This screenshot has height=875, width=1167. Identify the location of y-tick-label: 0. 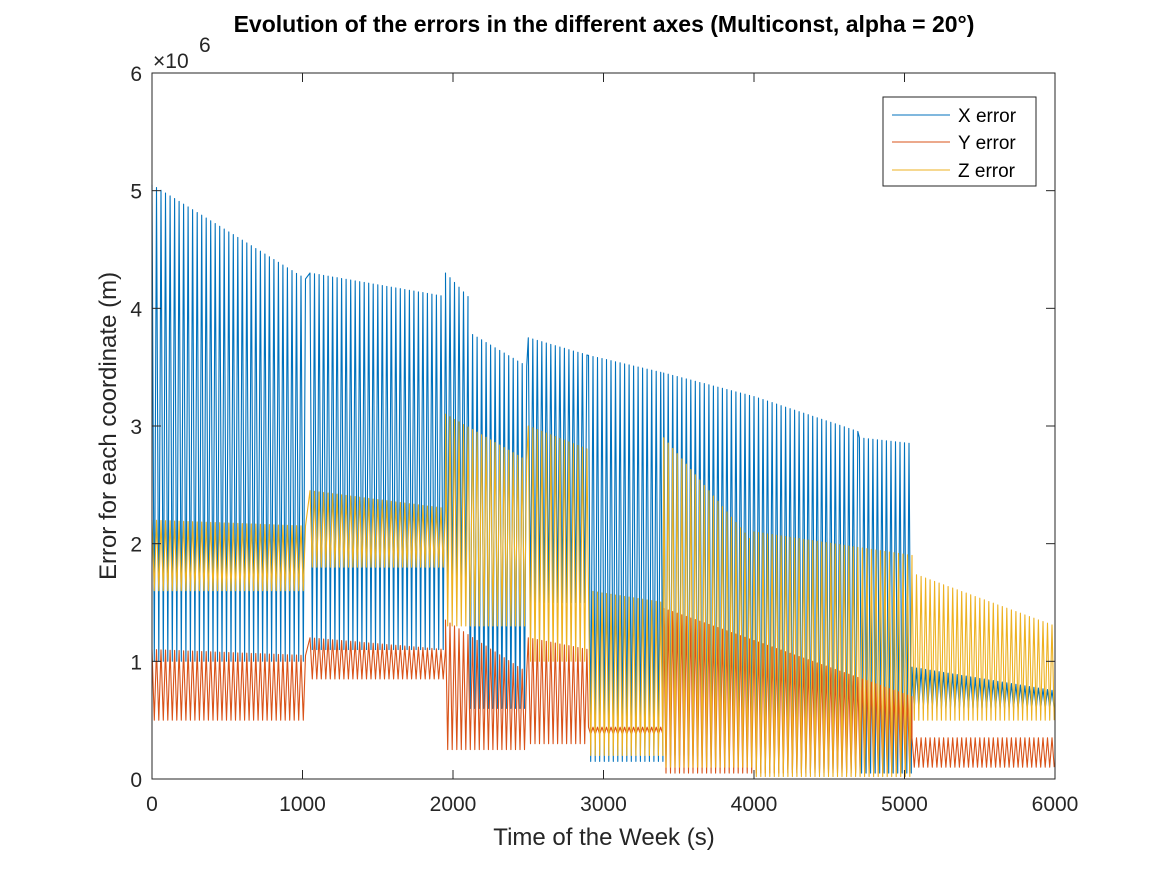
(136, 780).